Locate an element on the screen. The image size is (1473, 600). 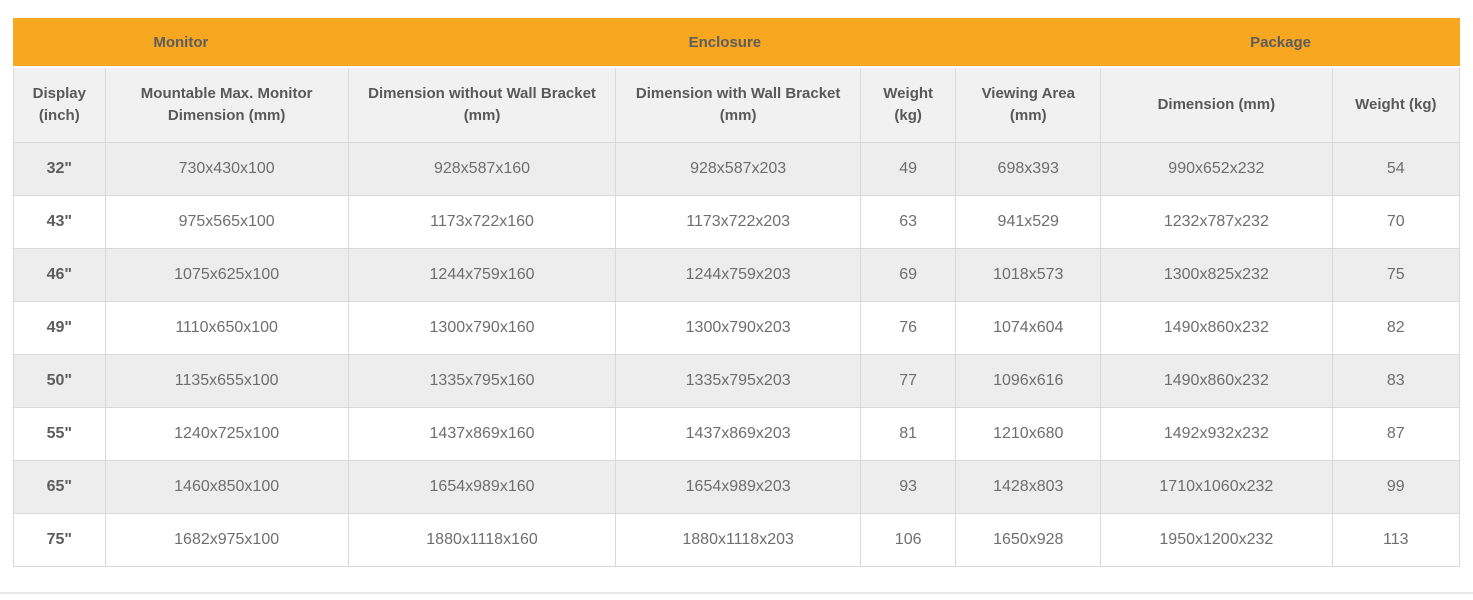
spec-value-cell: 730x430x100 is located at coordinates (227, 169).